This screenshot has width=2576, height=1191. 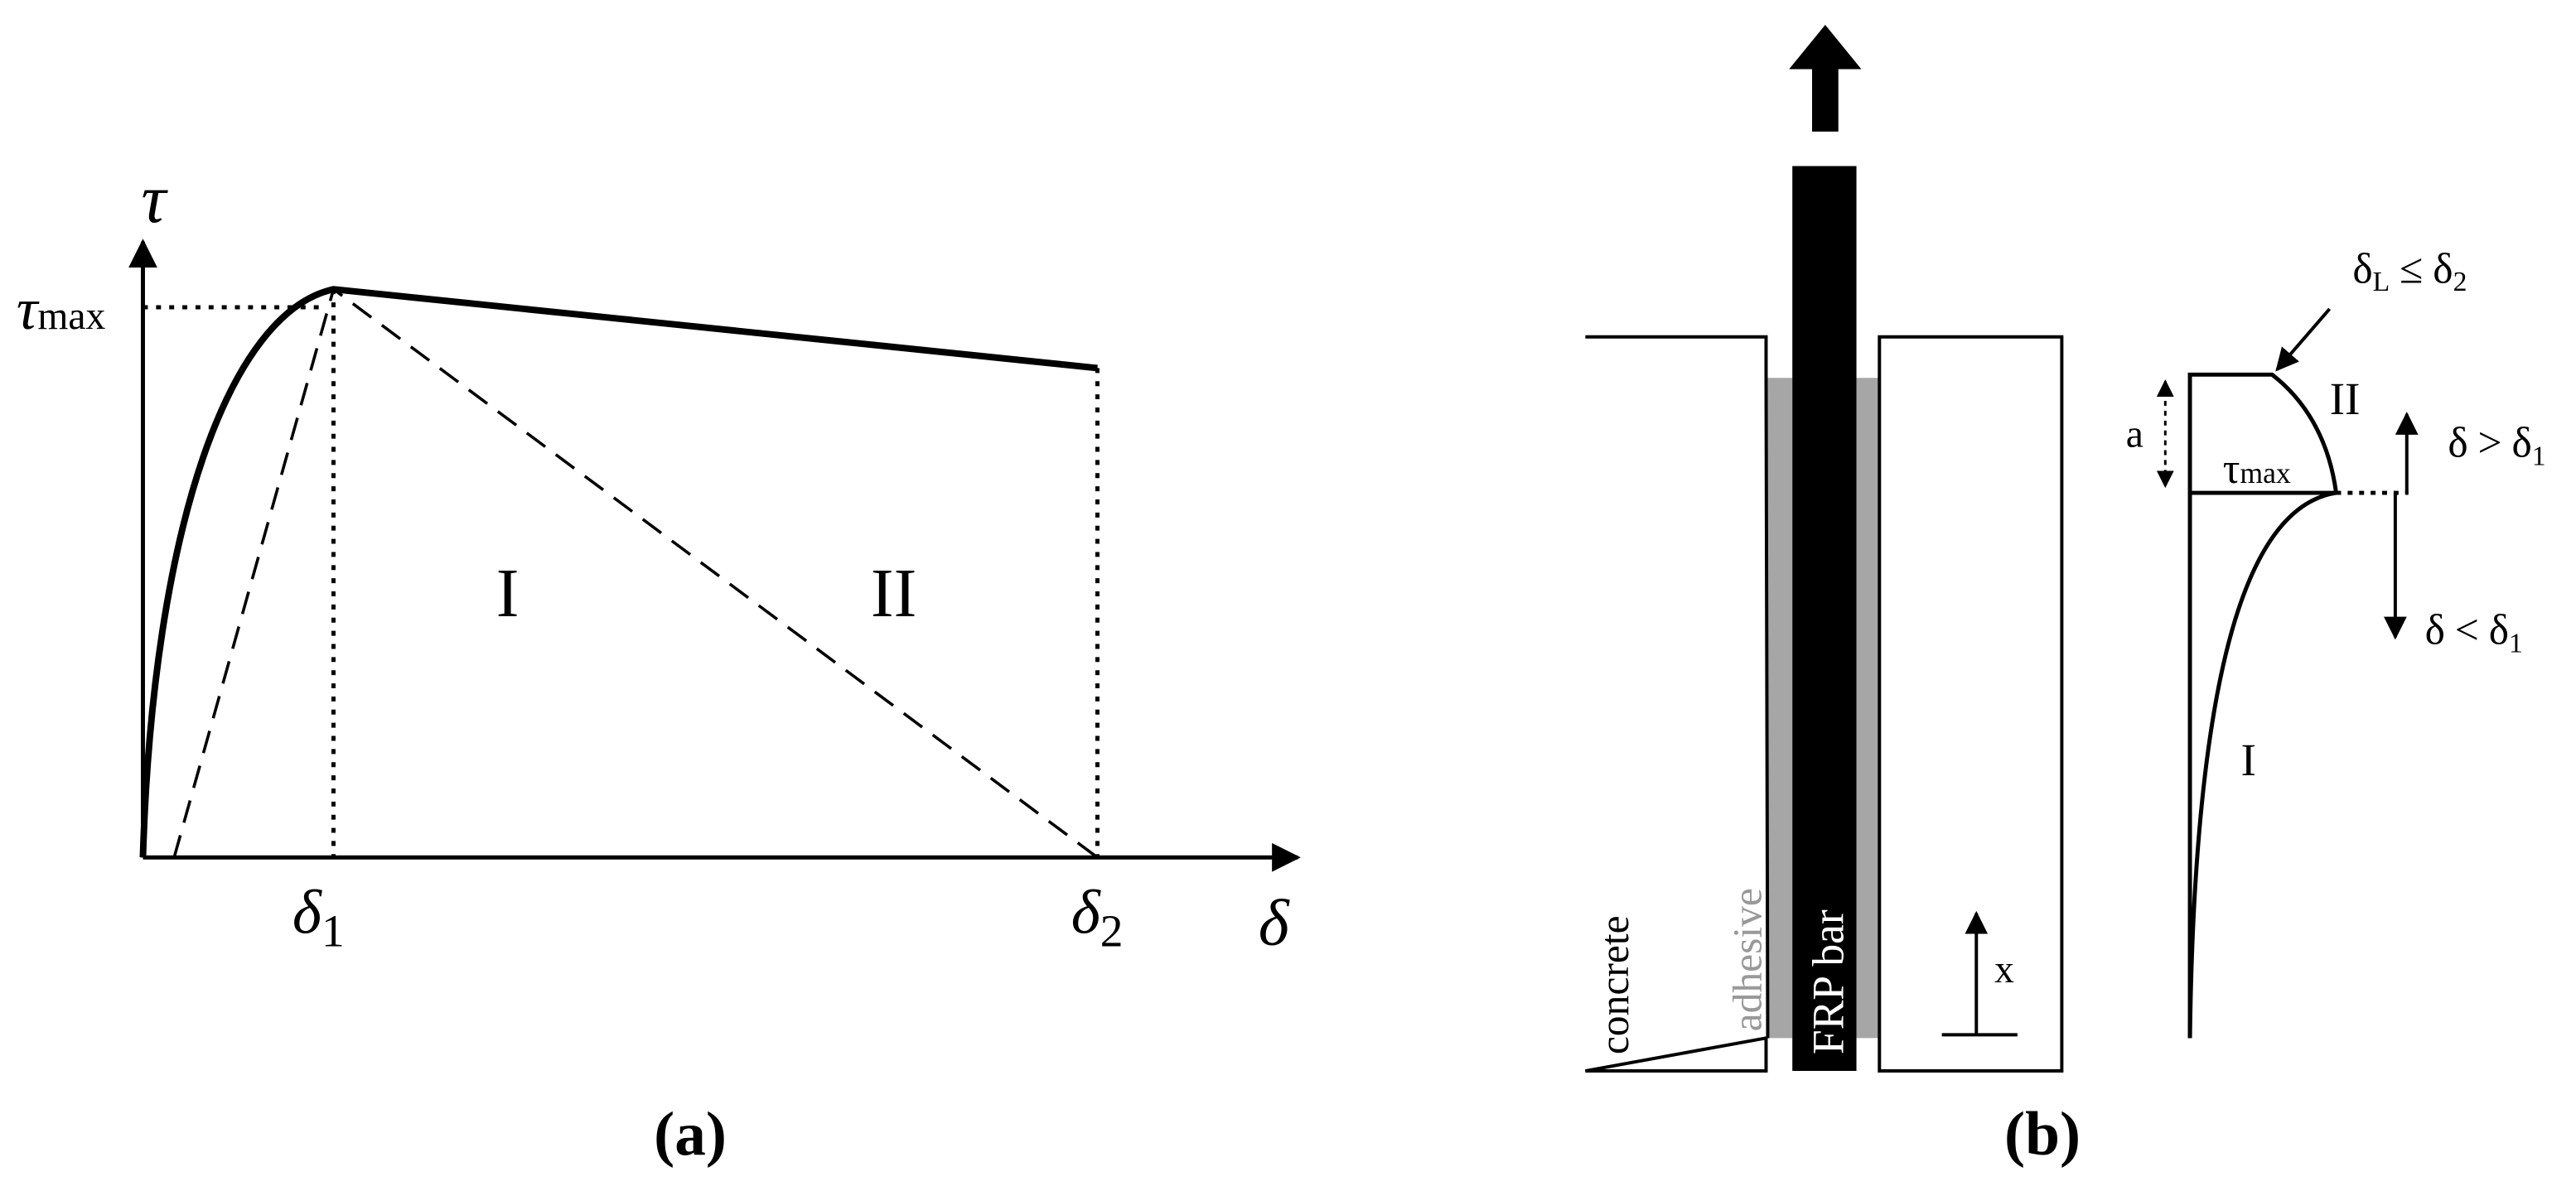 I want to click on y-label: τ, so click(x=155, y=200).